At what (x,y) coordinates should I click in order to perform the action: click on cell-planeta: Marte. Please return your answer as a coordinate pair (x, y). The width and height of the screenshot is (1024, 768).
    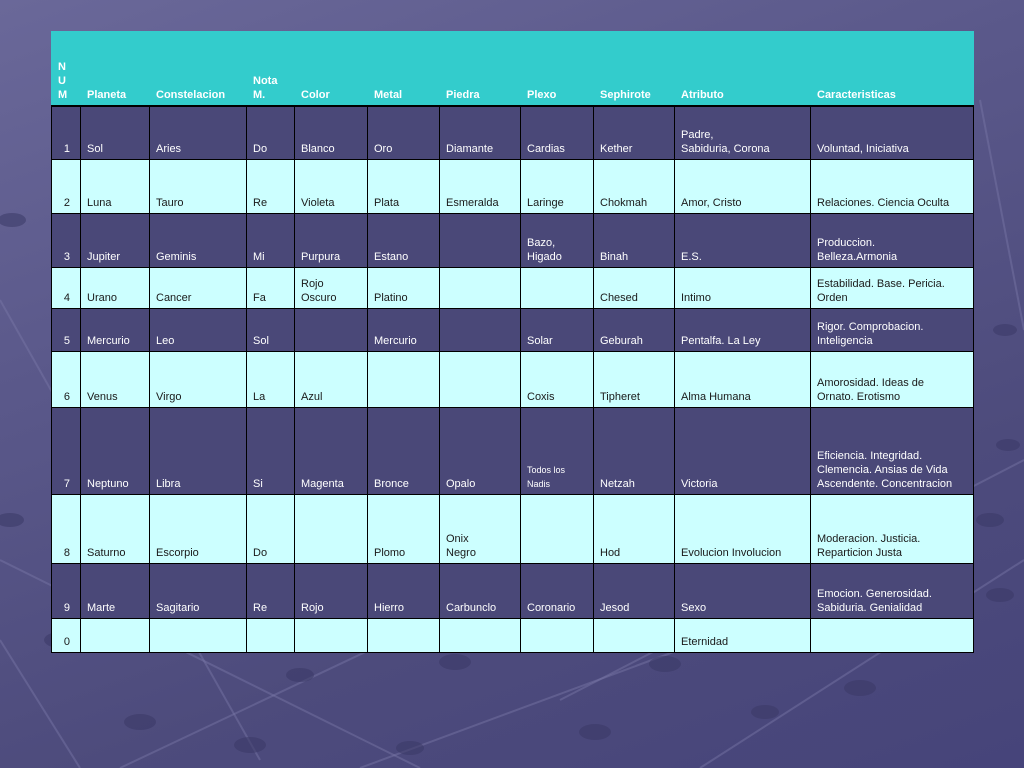
    Looking at the image, I should click on (115, 591).